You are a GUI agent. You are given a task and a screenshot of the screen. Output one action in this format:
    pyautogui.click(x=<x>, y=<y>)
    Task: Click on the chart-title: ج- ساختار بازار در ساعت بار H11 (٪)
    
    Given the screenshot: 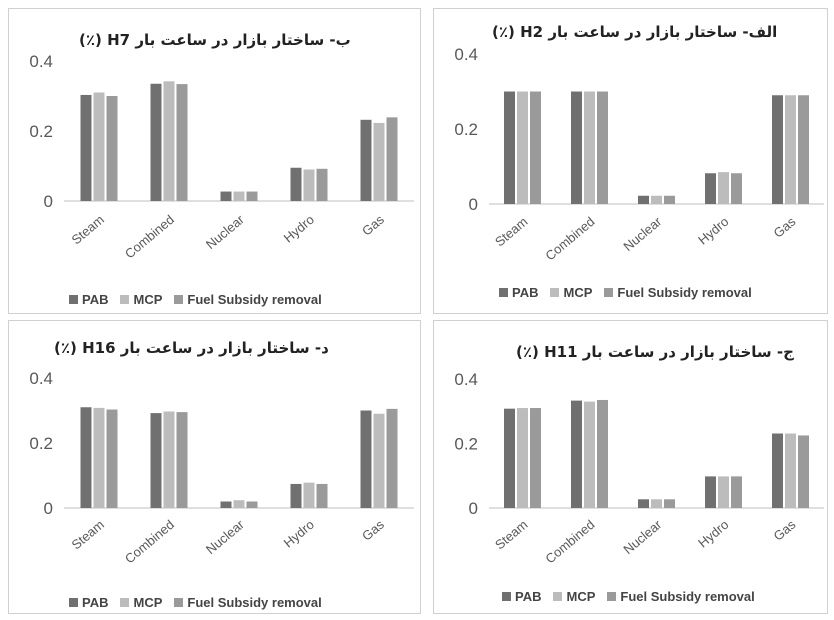 What is the action you would take?
    pyautogui.click(x=655, y=352)
    